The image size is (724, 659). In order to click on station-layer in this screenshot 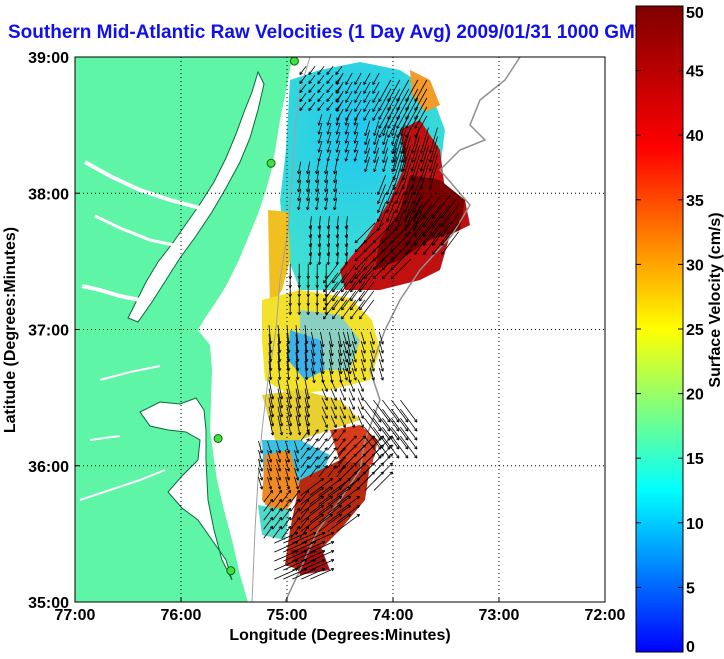, I will do `click(256, 316)`.